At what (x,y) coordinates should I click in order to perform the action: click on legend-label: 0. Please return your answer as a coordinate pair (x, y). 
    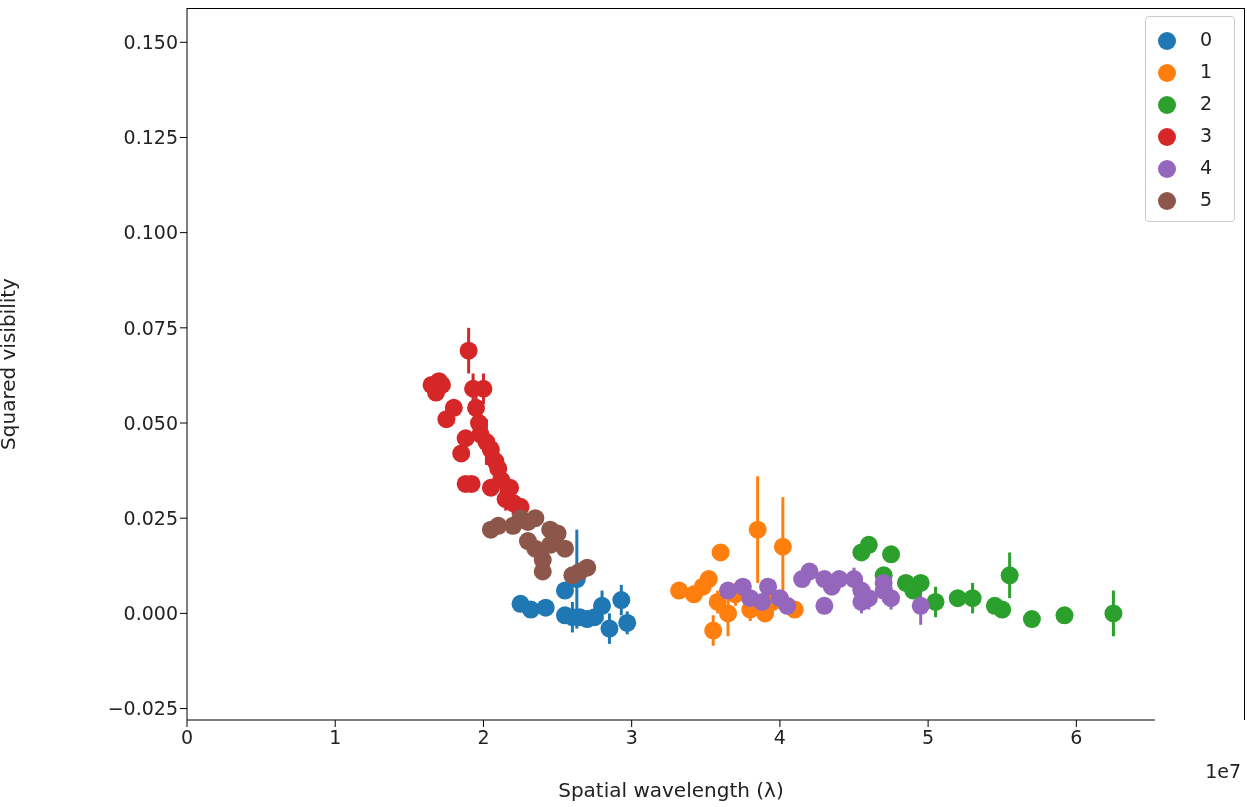
    Looking at the image, I should click on (1205, 39).